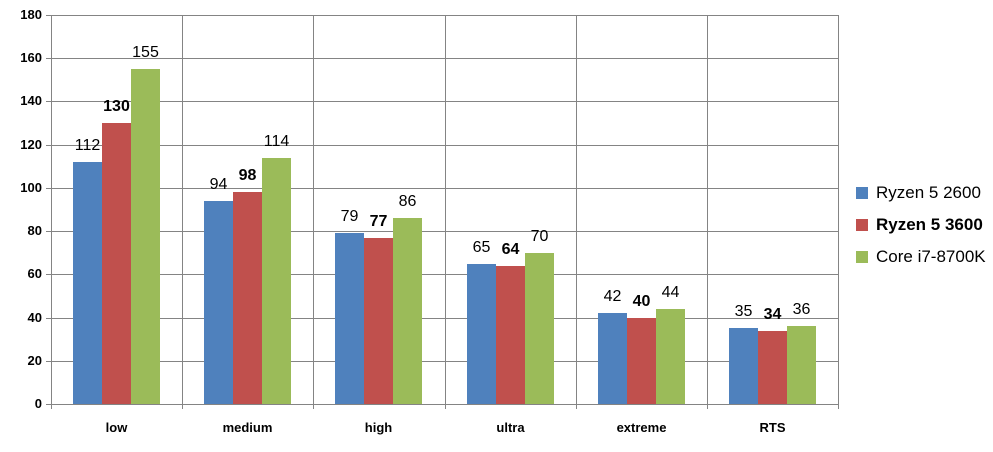  Describe the element at coordinates (38, 403) in the screenshot. I see `y-axis-label: 0` at that location.